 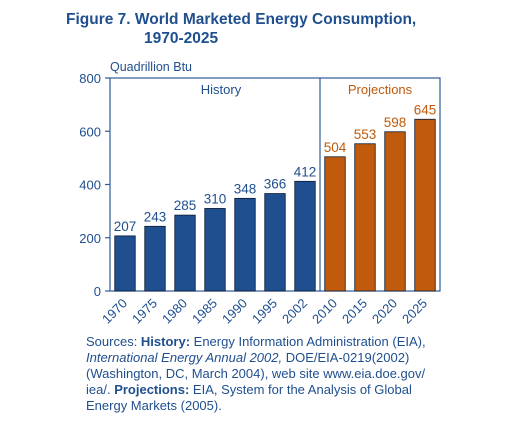 What do you see at coordinates (346, 357) in the screenshot?
I see `sources-publication-id: DOE/EIA-0219(2002)` at bounding box center [346, 357].